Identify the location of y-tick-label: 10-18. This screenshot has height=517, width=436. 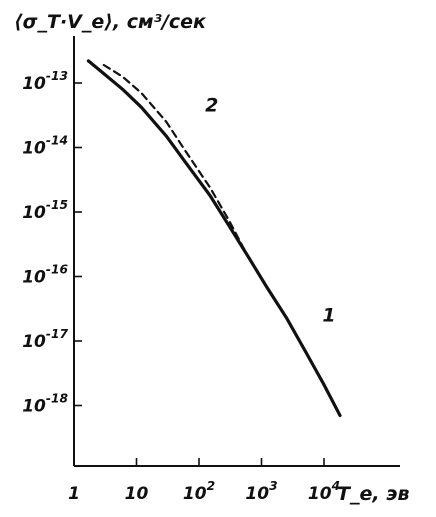
(45, 404).